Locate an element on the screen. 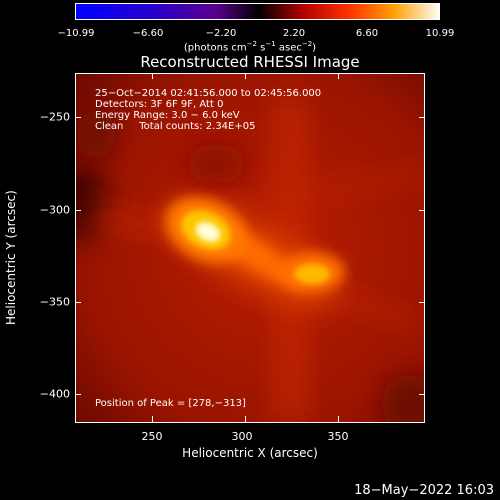 The height and width of the screenshot is (500, 500). clean-total-counts-info: Clean Total counts: 2.34E+05 is located at coordinates (175, 126).